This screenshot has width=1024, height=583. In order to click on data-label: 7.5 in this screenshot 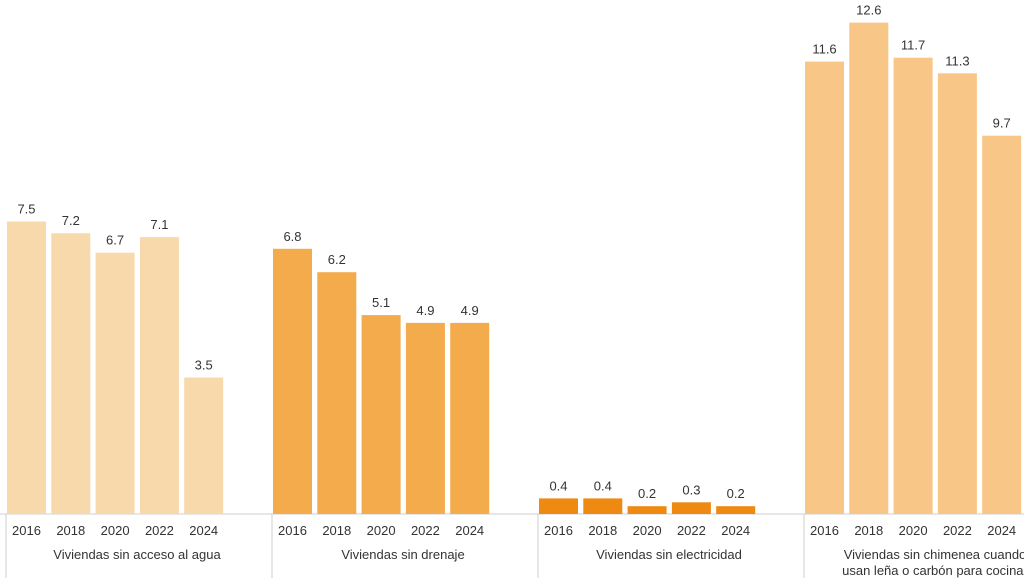, I will do `click(26, 209)`.